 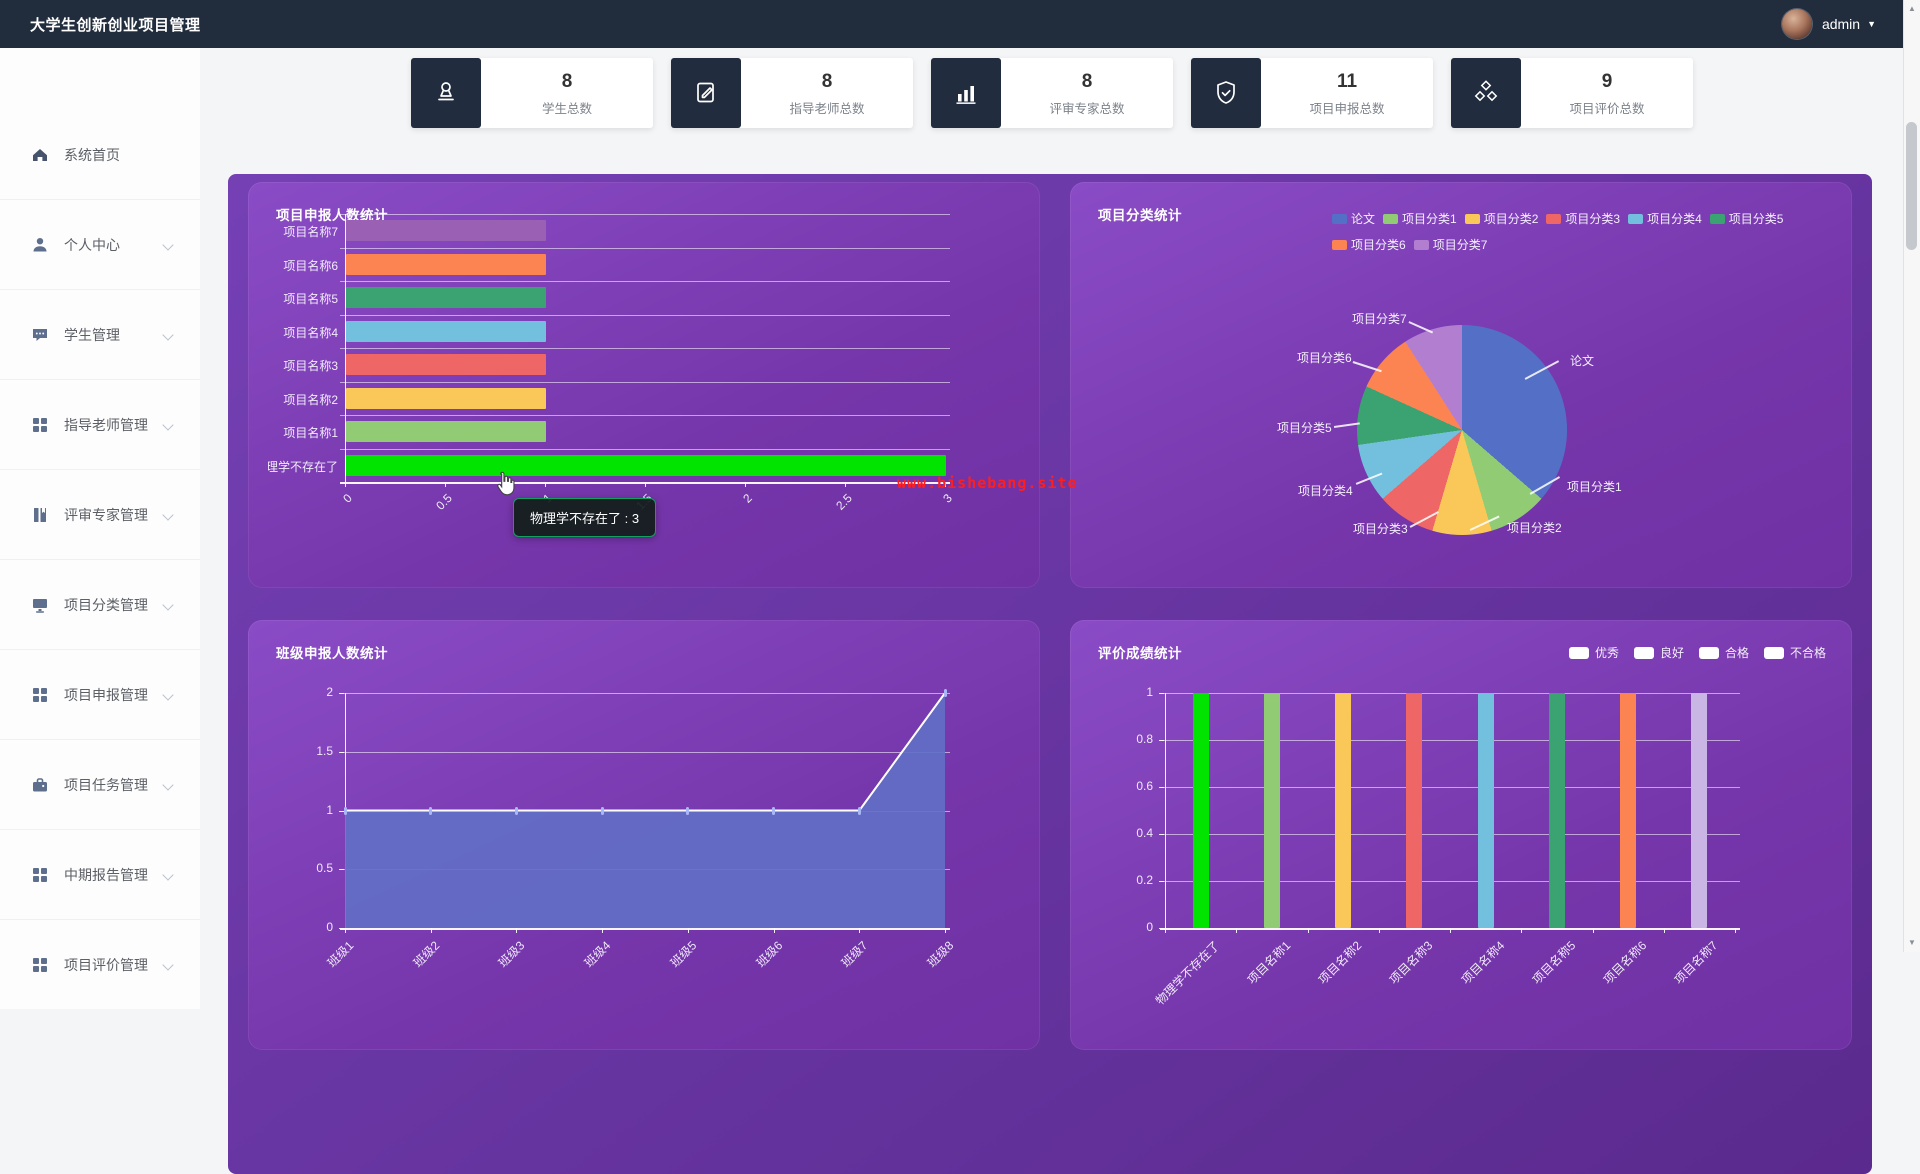 What do you see at coordinates (1723, 652) in the screenshot?
I see `legend-item-2: 合格` at bounding box center [1723, 652].